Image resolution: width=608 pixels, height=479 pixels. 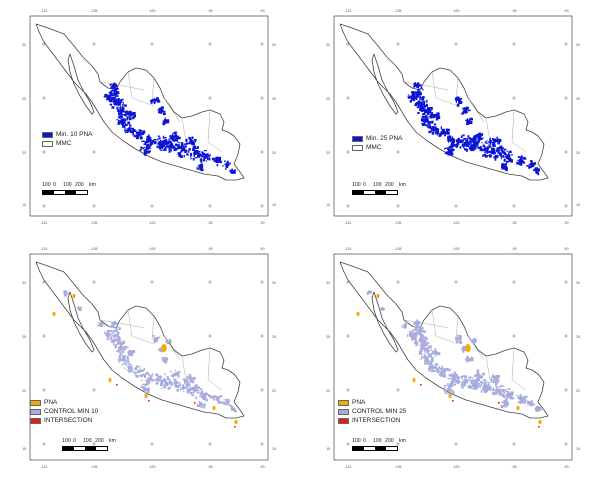 I want to click on legend-item: Min. 10 PNA, so click(x=67, y=134).